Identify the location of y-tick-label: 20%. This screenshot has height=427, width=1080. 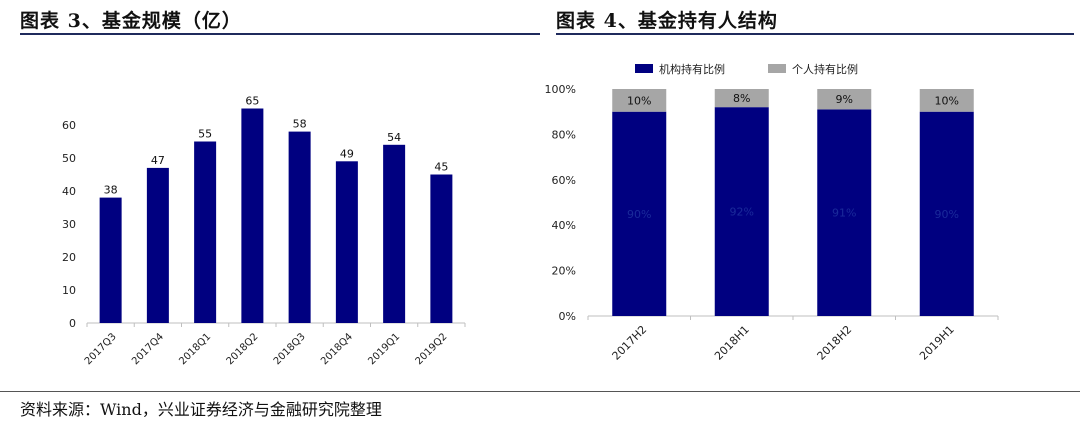
(564, 271).